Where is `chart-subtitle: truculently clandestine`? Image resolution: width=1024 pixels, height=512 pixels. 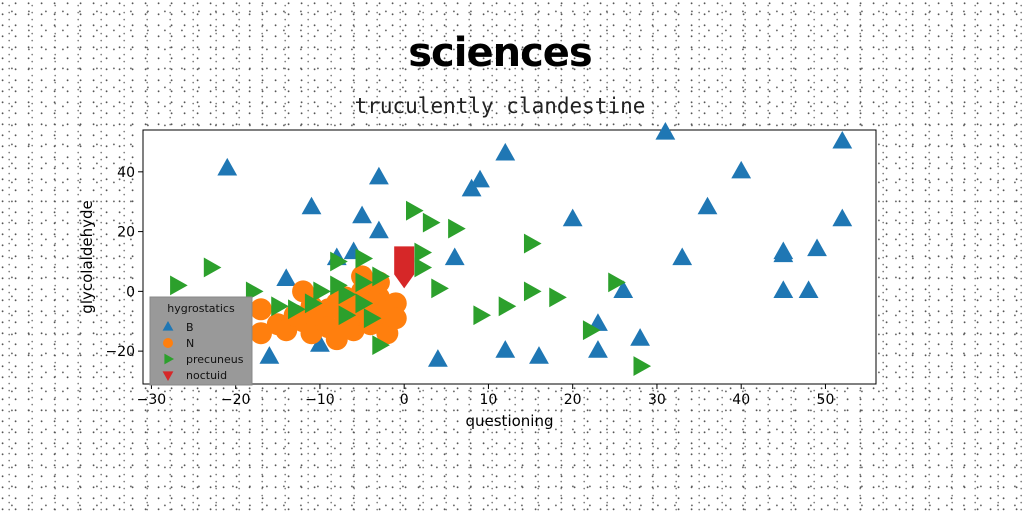
chart-subtitle: truculently clandestine is located at coordinates (500, 106).